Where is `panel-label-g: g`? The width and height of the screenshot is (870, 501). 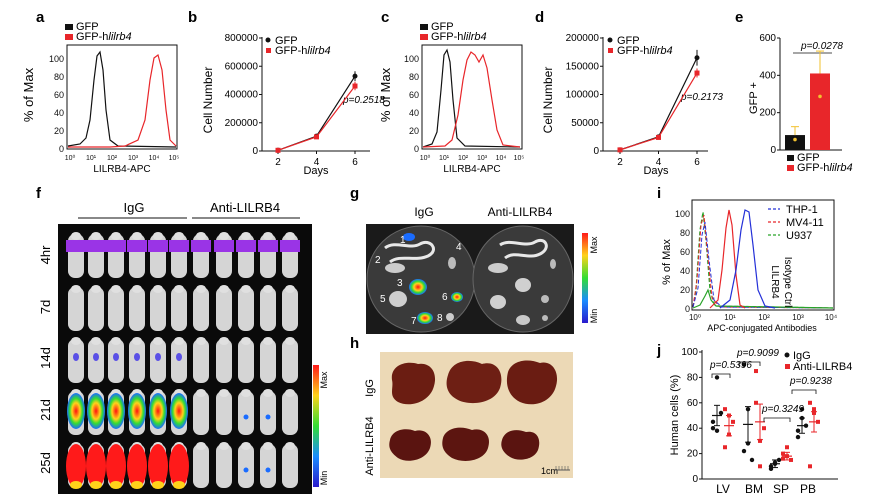
panel-label-g: g is located at coordinates (354, 193).